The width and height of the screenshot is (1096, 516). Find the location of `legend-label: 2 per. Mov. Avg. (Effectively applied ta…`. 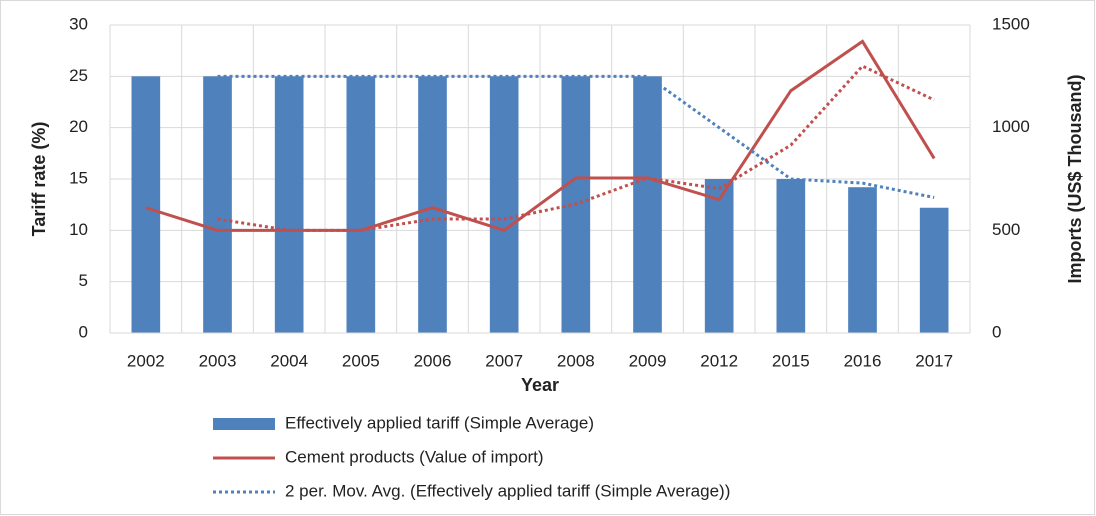

legend-label: 2 per. Mov. Avg. (Effectively applied ta… is located at coordinates (507, 490).